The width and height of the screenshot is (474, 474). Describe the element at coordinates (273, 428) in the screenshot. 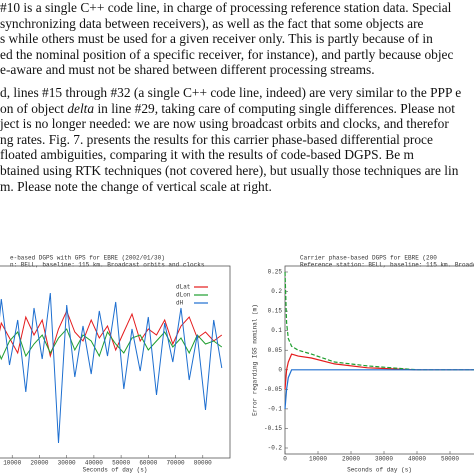

I see `y-tick-label: -0.15` at that location.